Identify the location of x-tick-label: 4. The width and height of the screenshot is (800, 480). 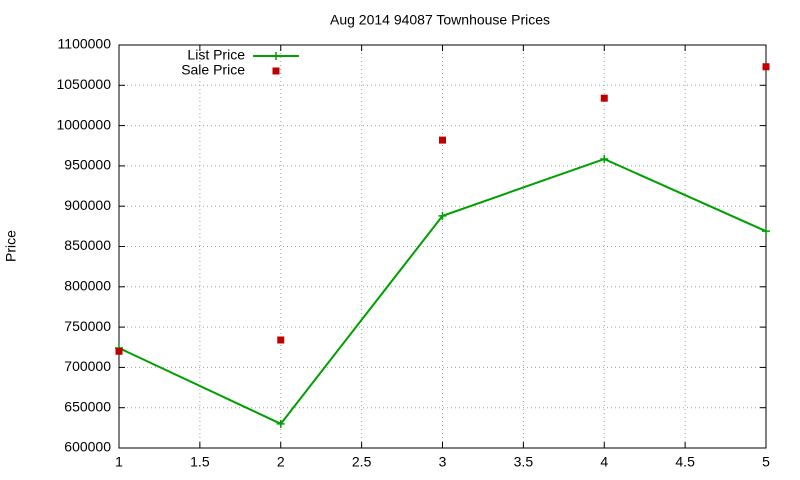
(604, 462).